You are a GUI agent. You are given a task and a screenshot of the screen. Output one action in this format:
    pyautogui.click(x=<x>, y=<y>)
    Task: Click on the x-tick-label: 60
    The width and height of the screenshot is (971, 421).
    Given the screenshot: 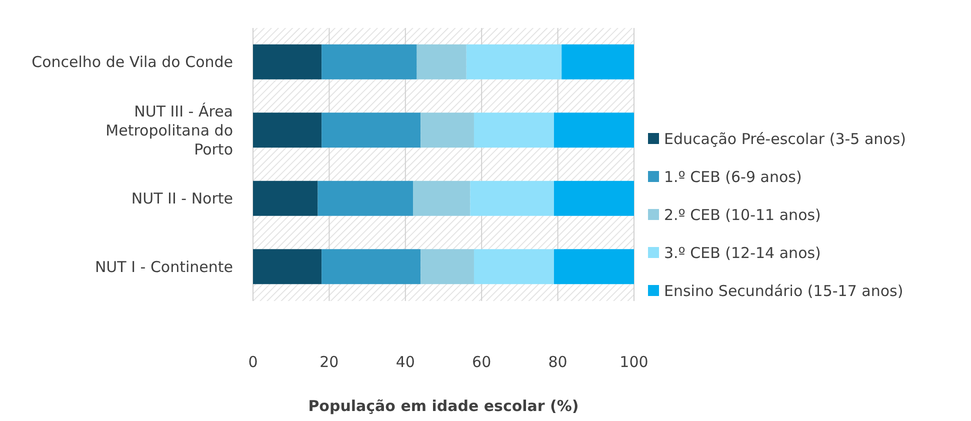 What is the action you would take?
    pyautogui.click(x=482, y=362)
    